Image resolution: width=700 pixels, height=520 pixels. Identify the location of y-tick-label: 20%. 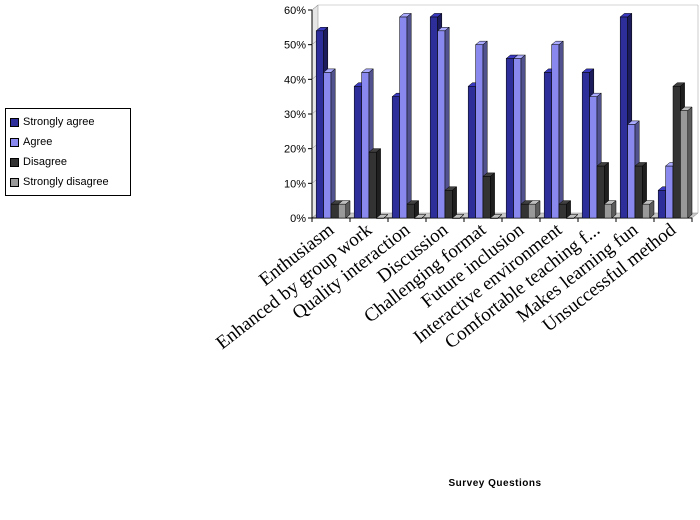
(295, 150).